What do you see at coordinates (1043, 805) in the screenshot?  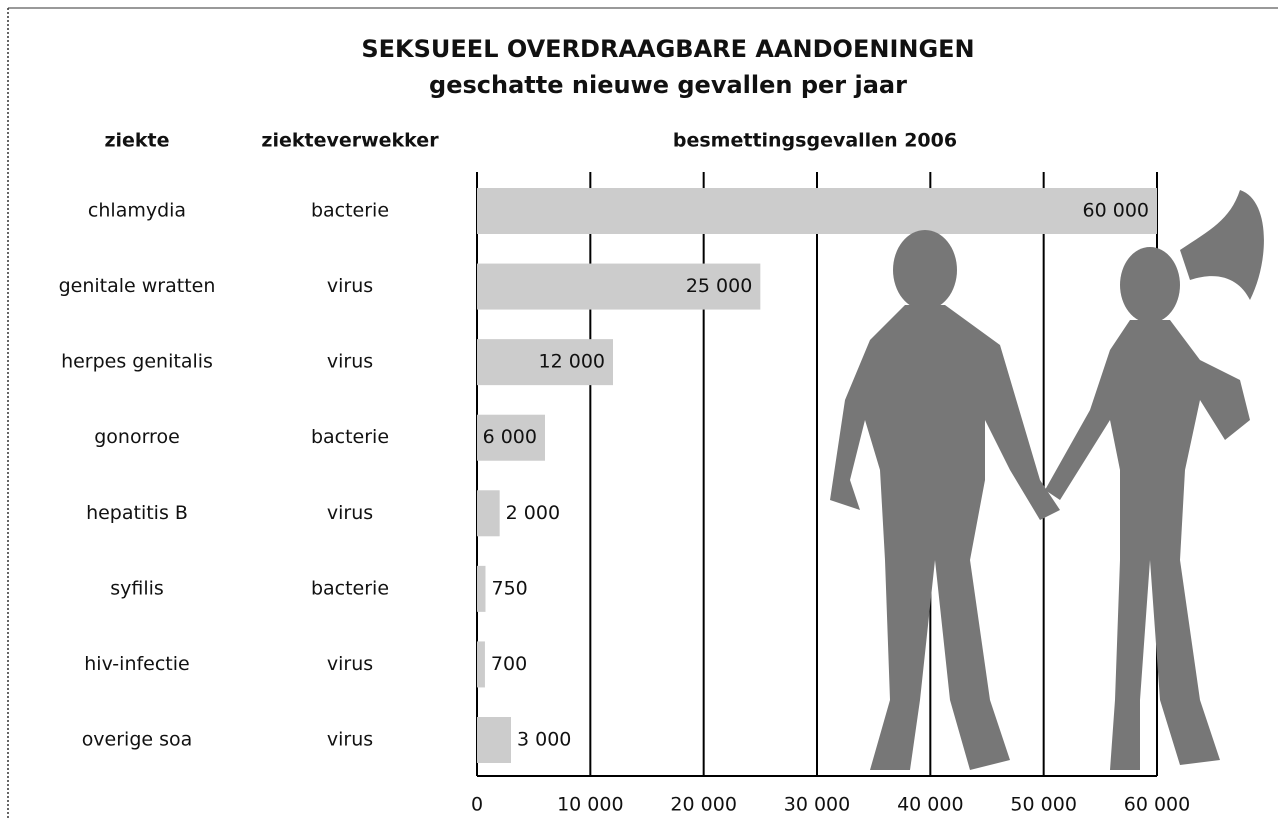 I see `x-tick-label: 50 000` at bounding box center [1043, 805].